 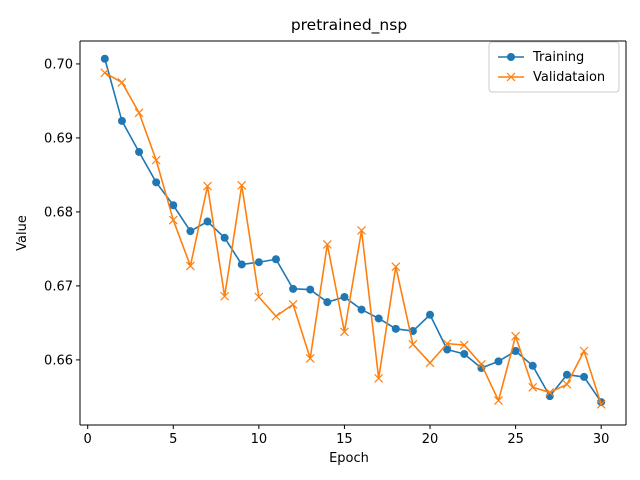 What do you see at coordinates (511, 57) in the screenshot?
I see `legend-marker-training` at bounding box center [511, 57].